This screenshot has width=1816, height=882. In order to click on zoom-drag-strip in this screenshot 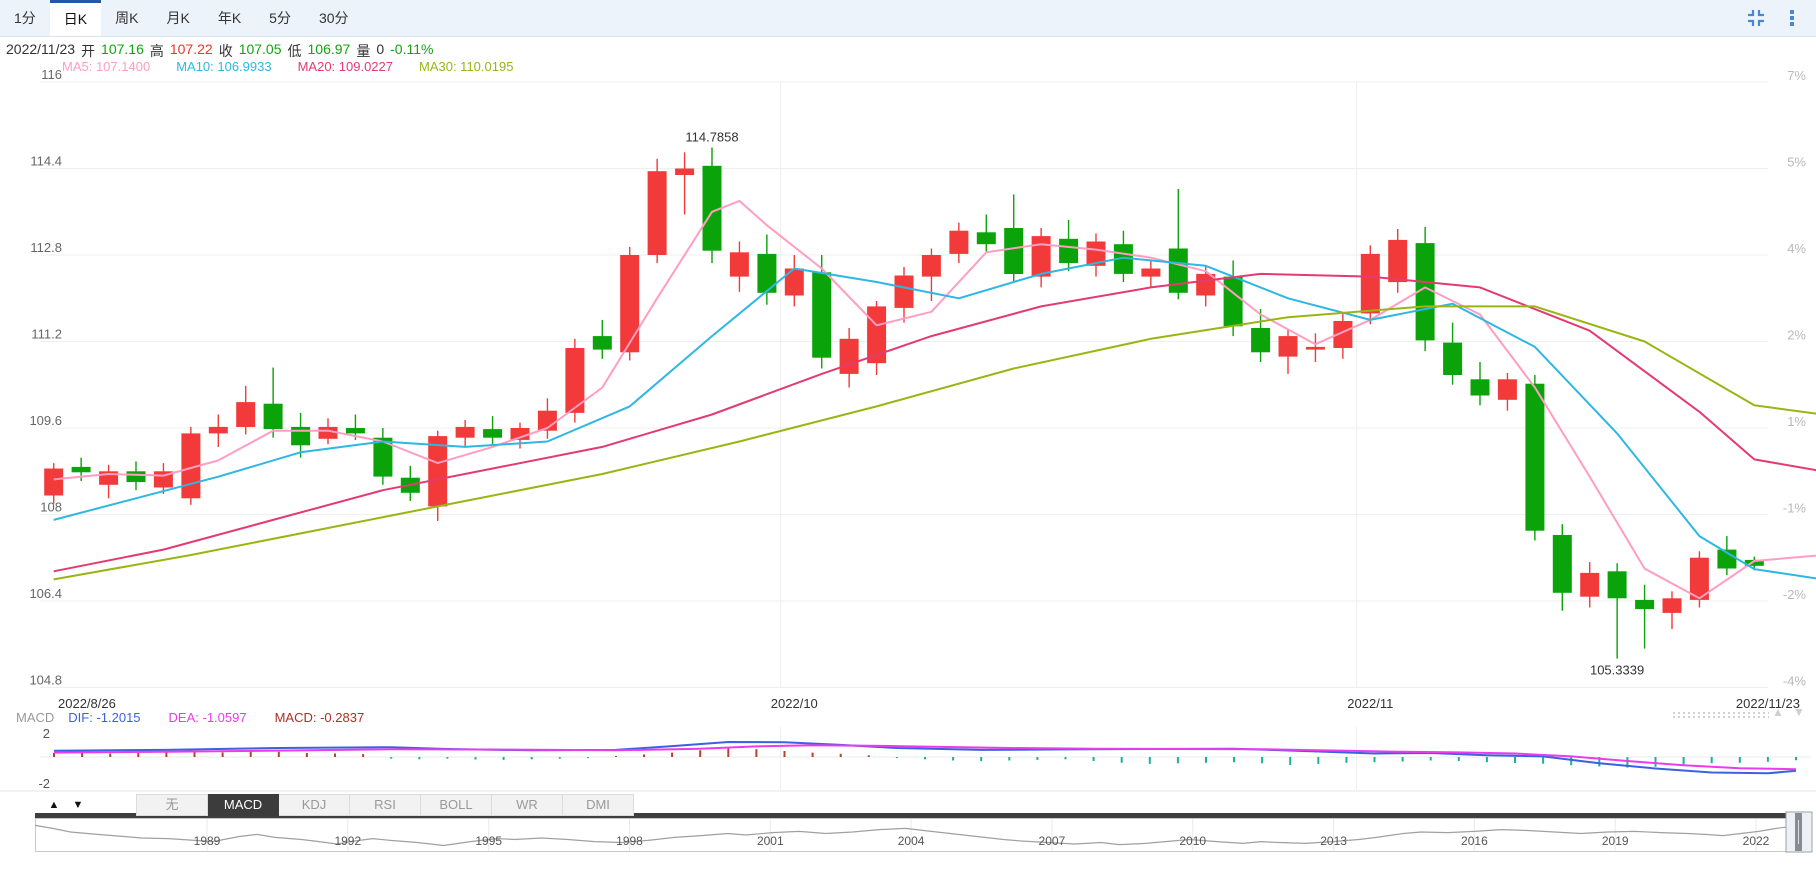, I will do `click(1721, 716)`.